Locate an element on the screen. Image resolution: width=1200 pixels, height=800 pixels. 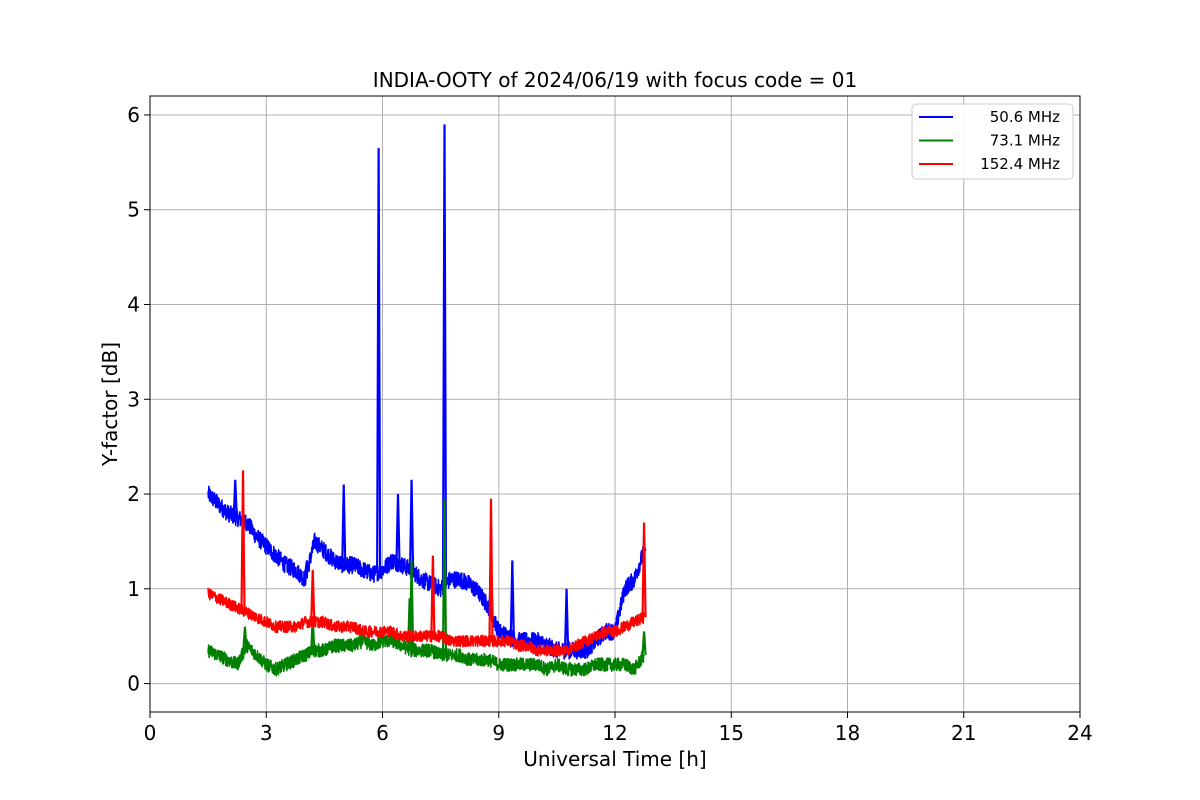
legend-label: 73.1 MHz is located at coordinates (1025, 141).